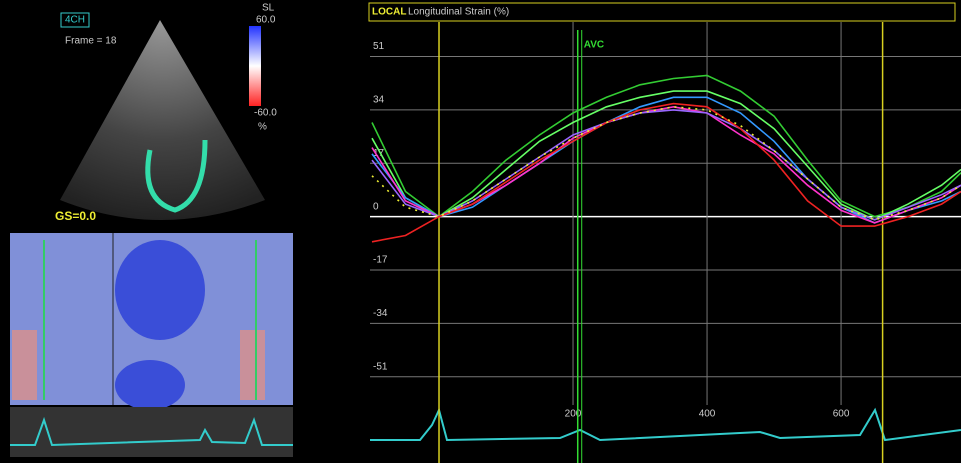  Describe the element at coordinates (389, 12) in the screenshot. I see `chart-label: LOCAL` at that location.